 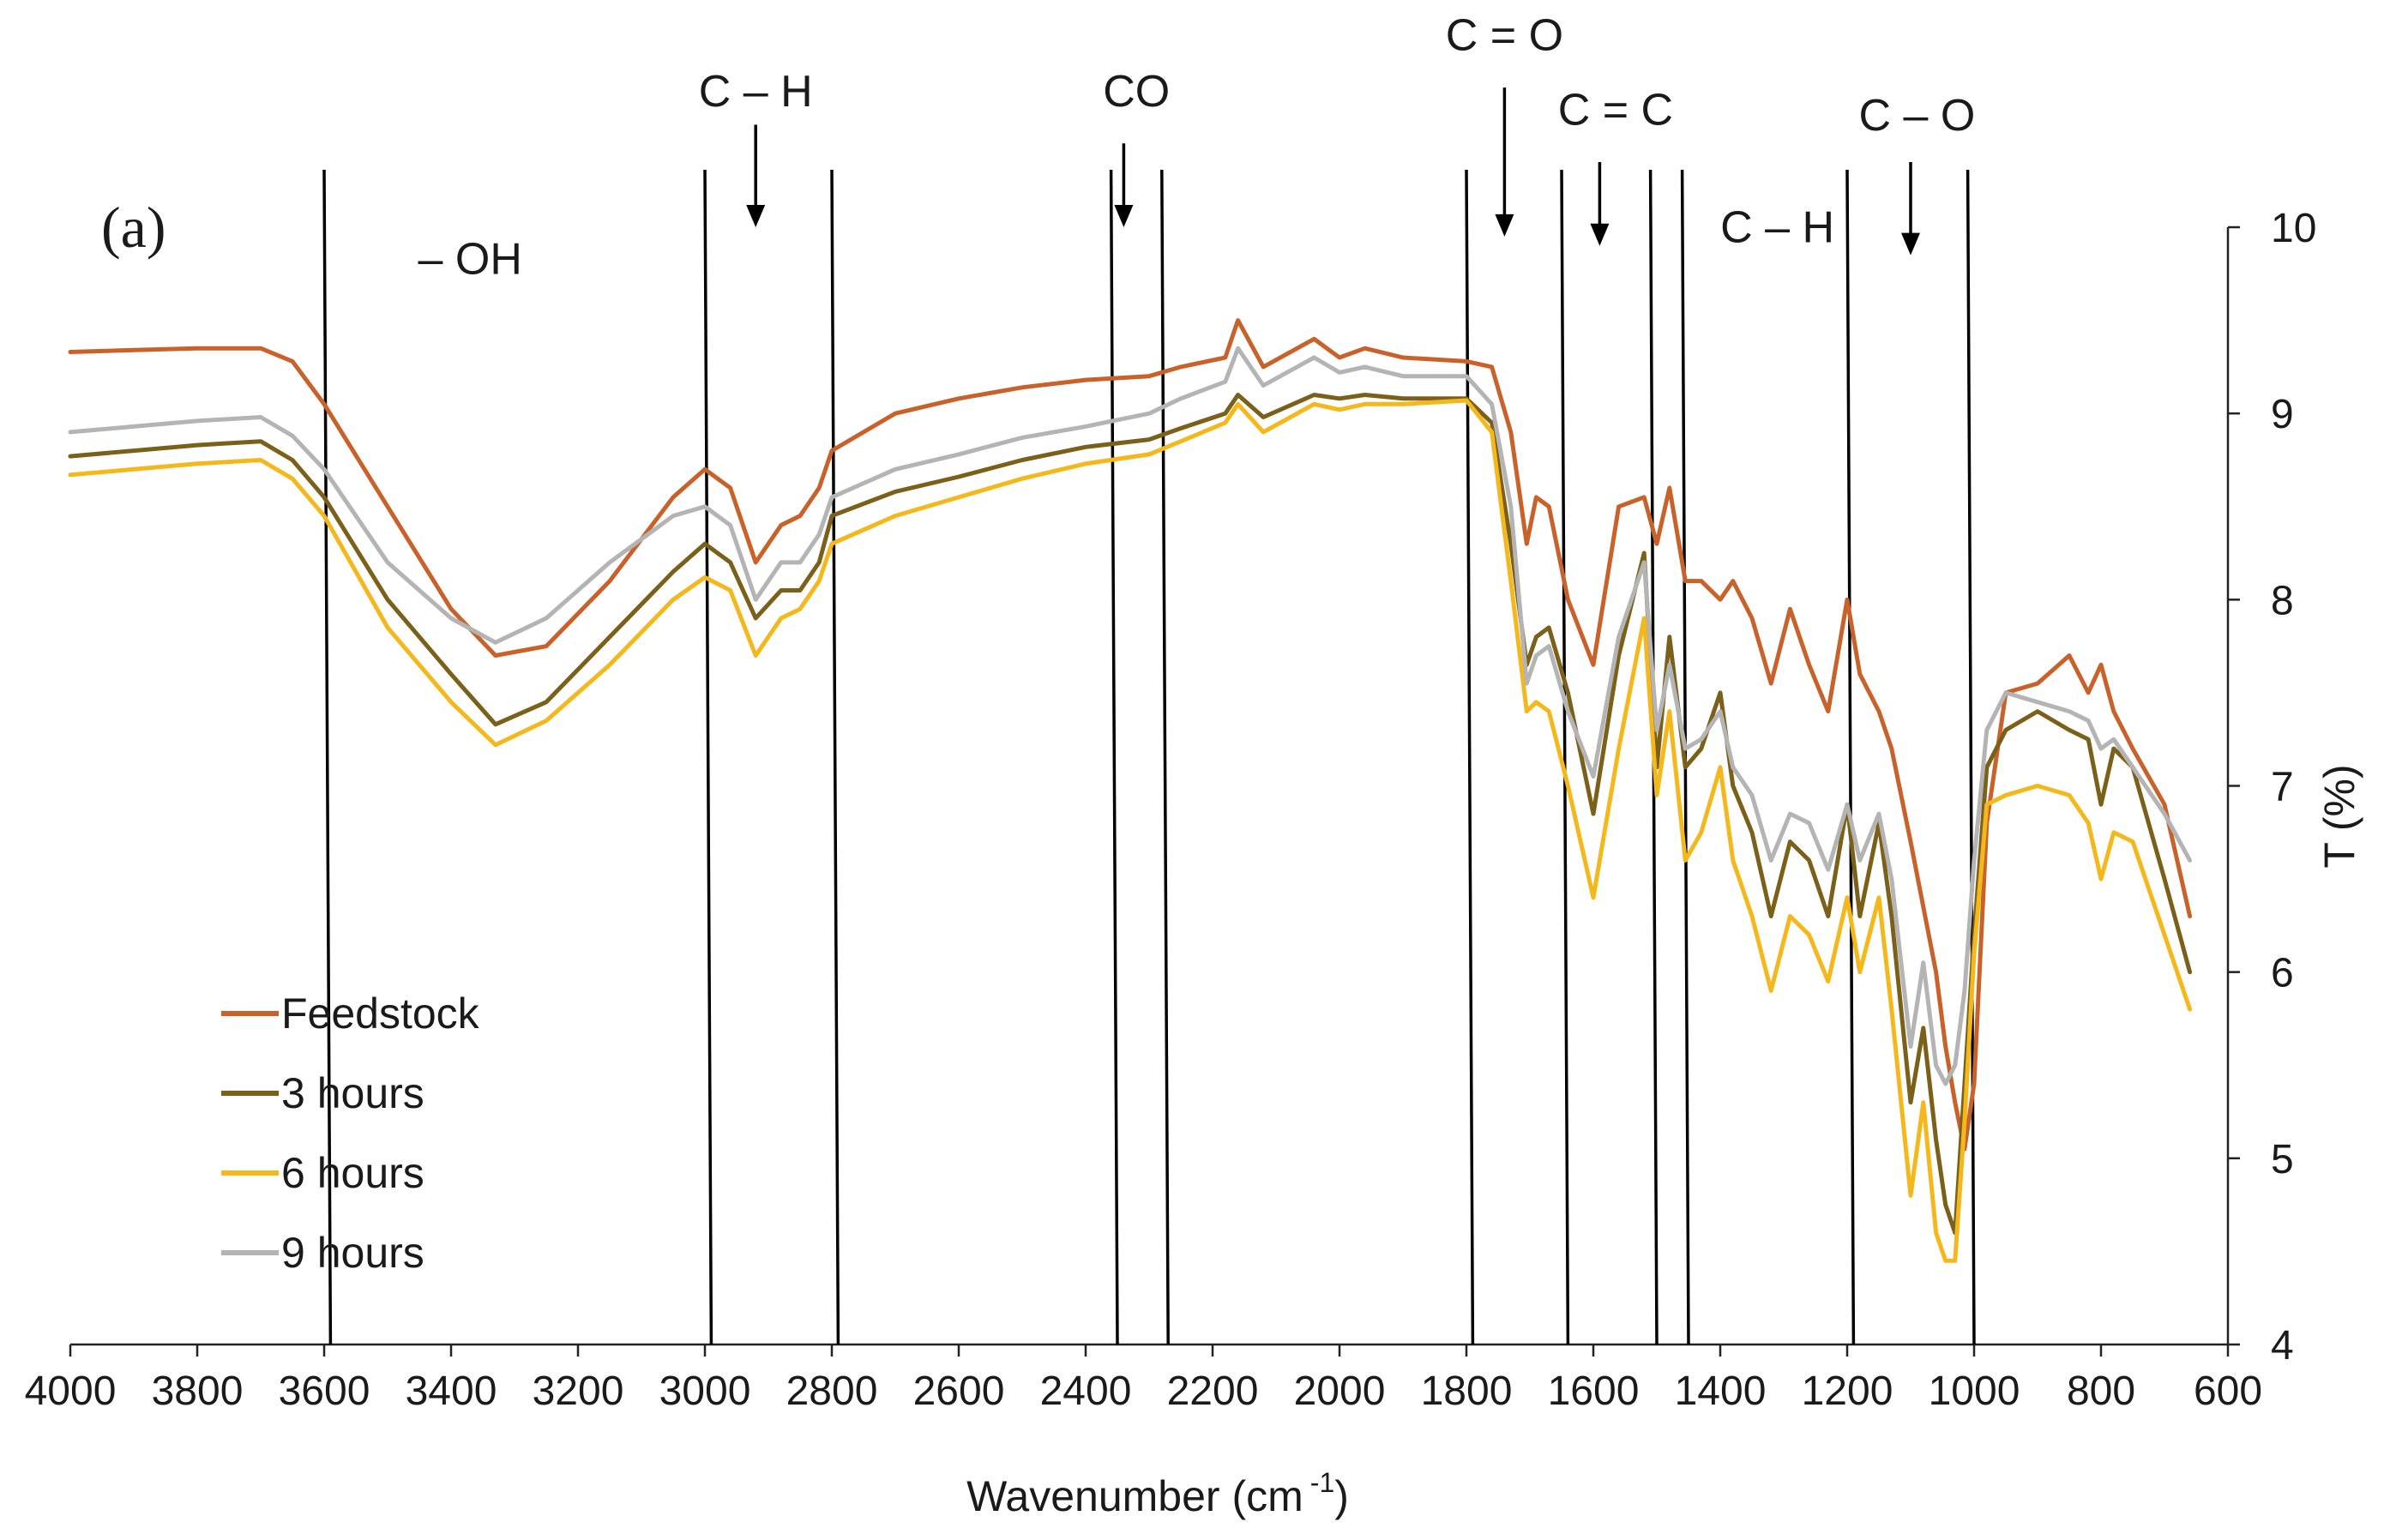 What do you see at coordinates (2283, 600) in the screenshot?
I see `y-tick-label: 8` at bounding box center [2283, 600].